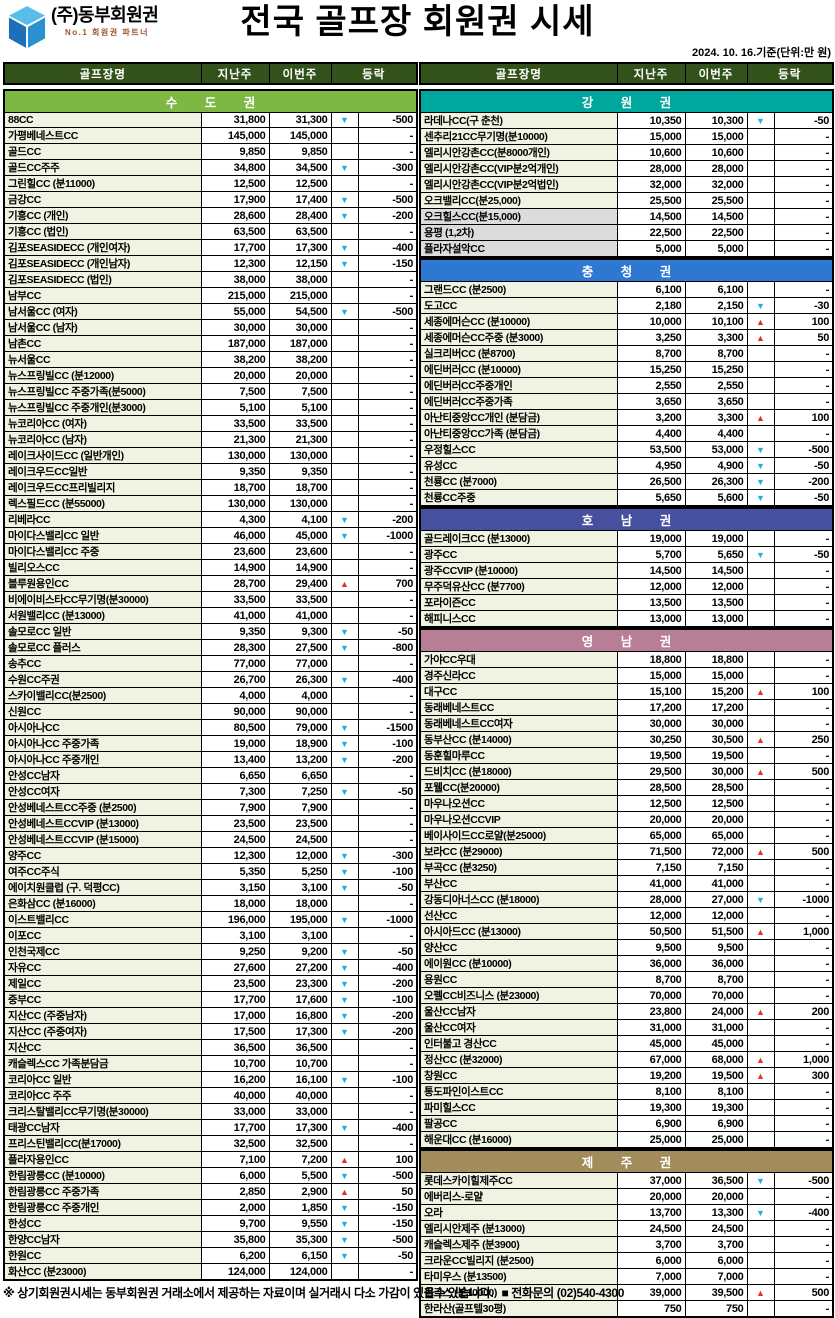 The image size is (835, 1318). Describe the element at coordinates (518, 979) in the screenshot. I see `course-name-cell: 용원CC` at that location.